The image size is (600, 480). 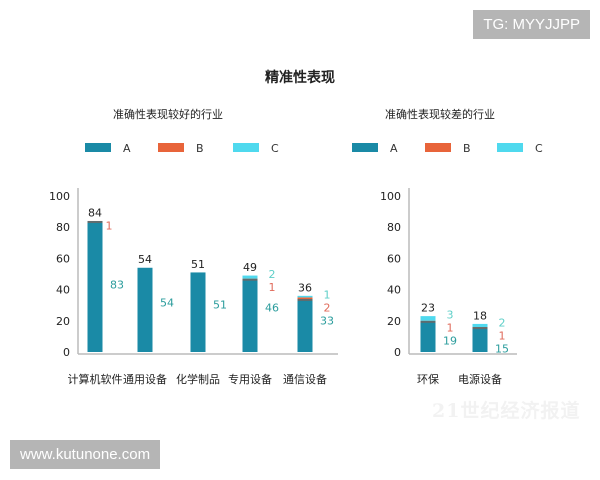 I want to click on category-label: 通用设备, so click(x=145, y=379).